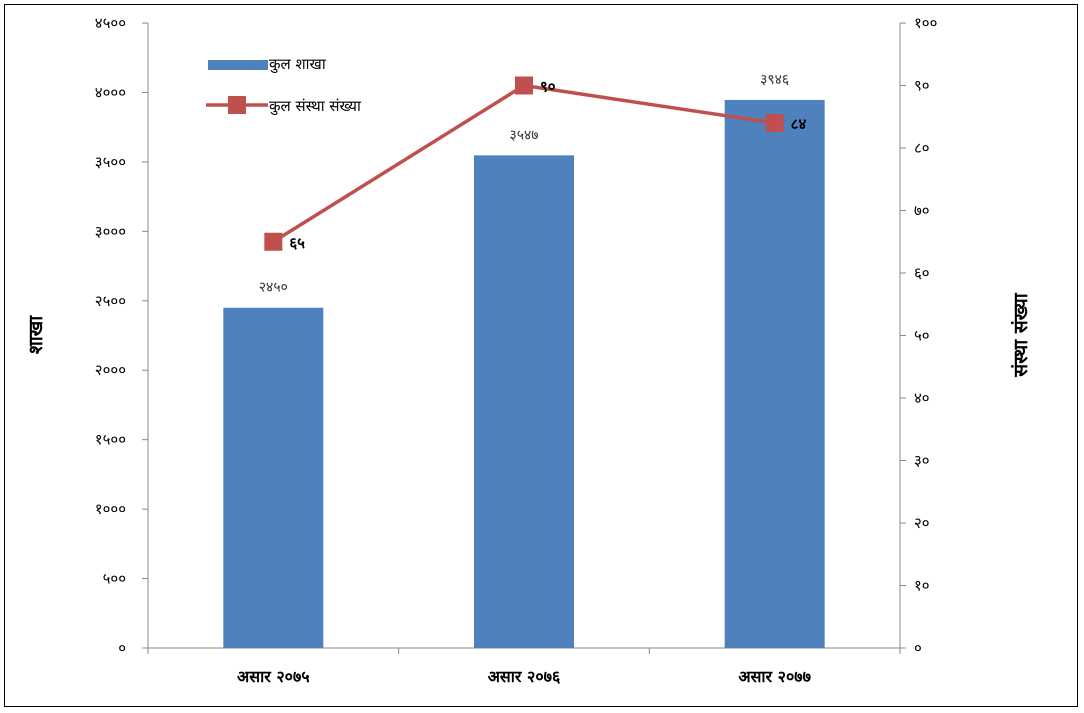 The width and height of the screenshot is (1084, 713). What do you see at coordinates (110, 92) in the screenshot?
I see `y-left-tick-label: ४०००` at bounding box center [110, 92].